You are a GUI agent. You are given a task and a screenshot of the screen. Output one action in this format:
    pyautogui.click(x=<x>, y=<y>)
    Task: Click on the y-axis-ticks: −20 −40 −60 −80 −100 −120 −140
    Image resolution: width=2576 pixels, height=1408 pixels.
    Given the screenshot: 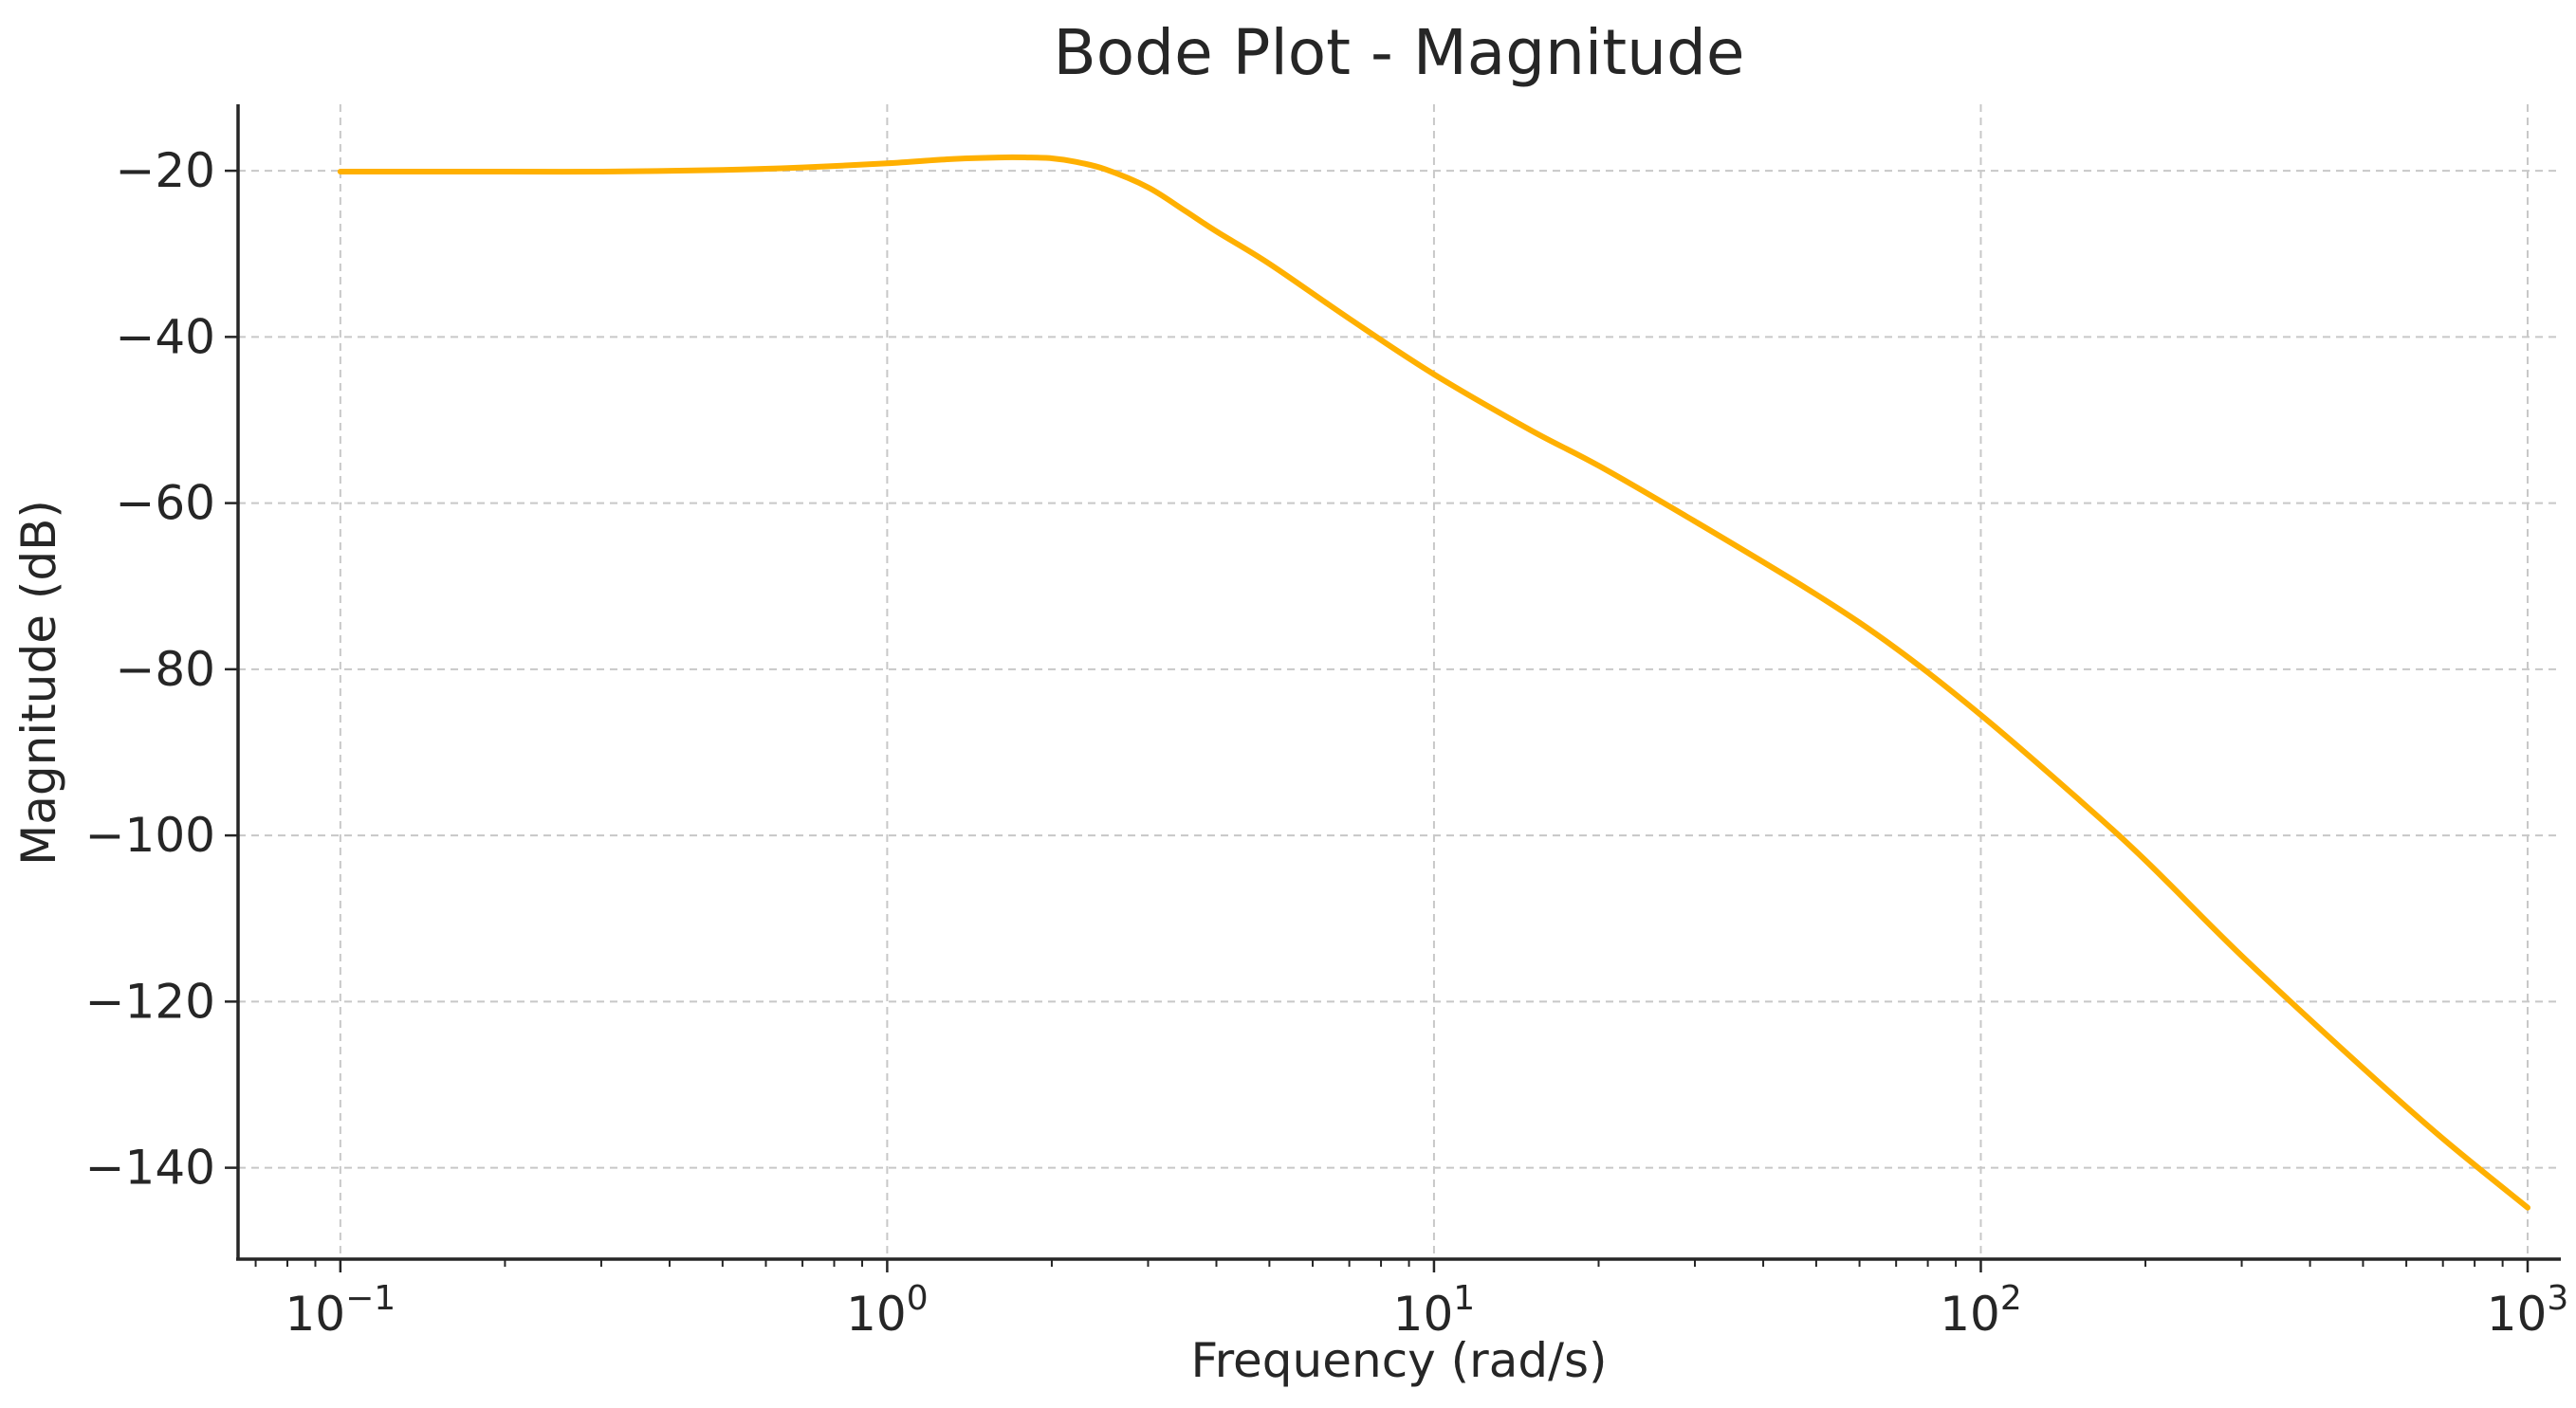 What is the action you would take?
    pyautogui.click(x=161, y=669)
    